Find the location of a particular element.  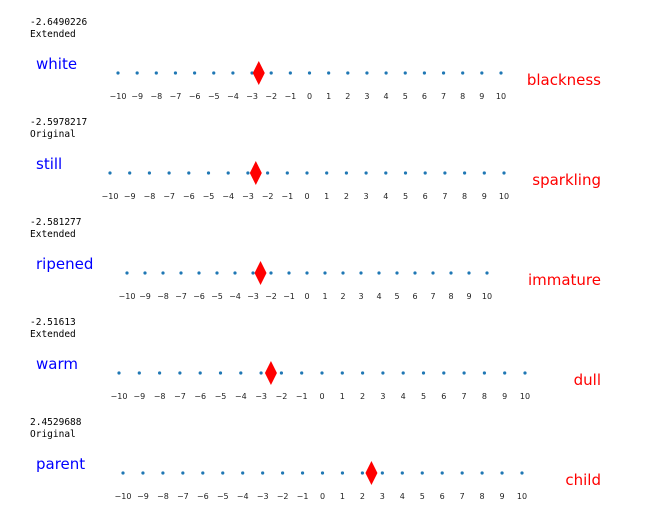

tick-label: 0 is located at coordinates (309, 96).